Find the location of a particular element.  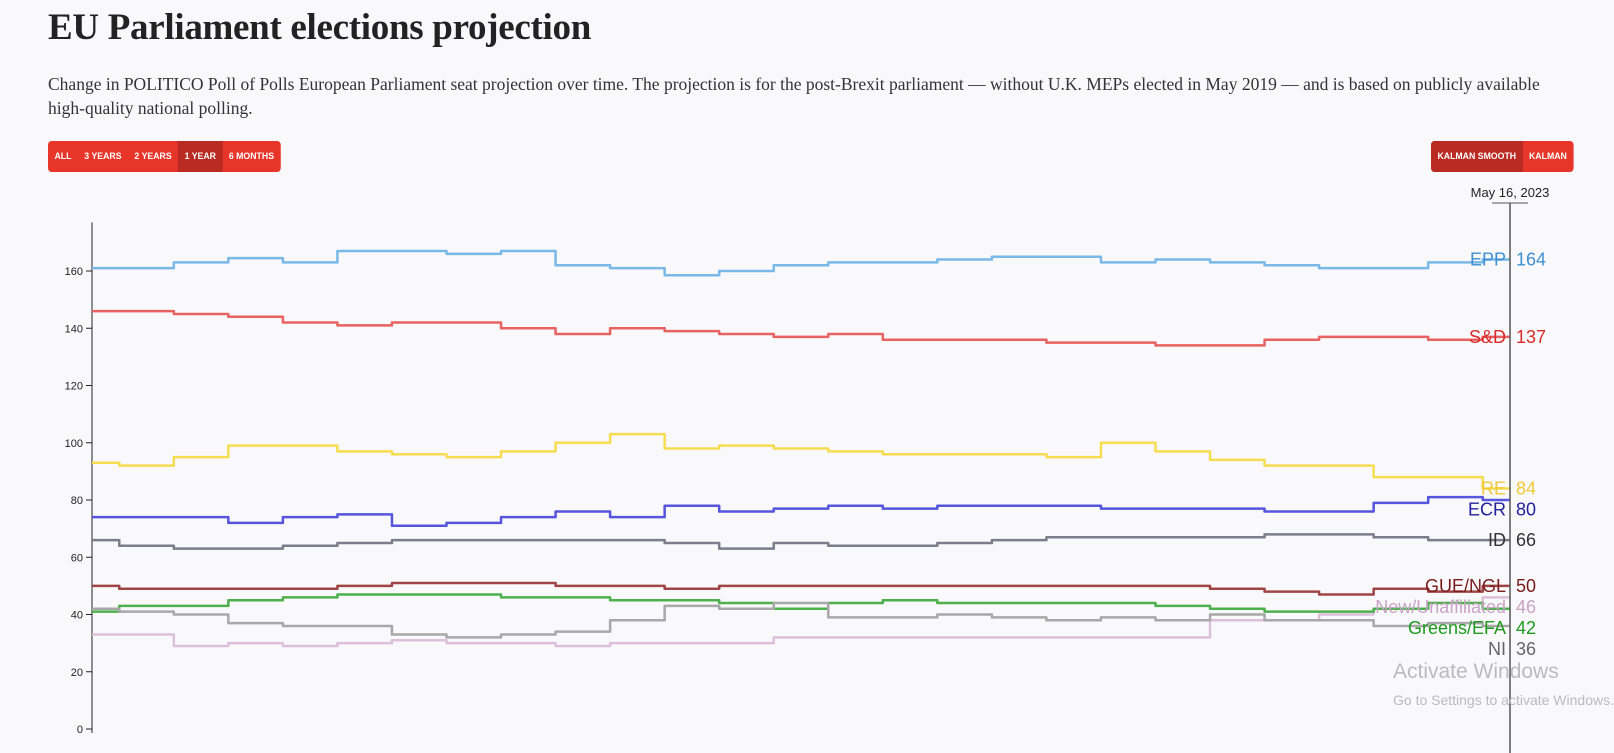

series-line-ni is located at coordinates (801, 620).